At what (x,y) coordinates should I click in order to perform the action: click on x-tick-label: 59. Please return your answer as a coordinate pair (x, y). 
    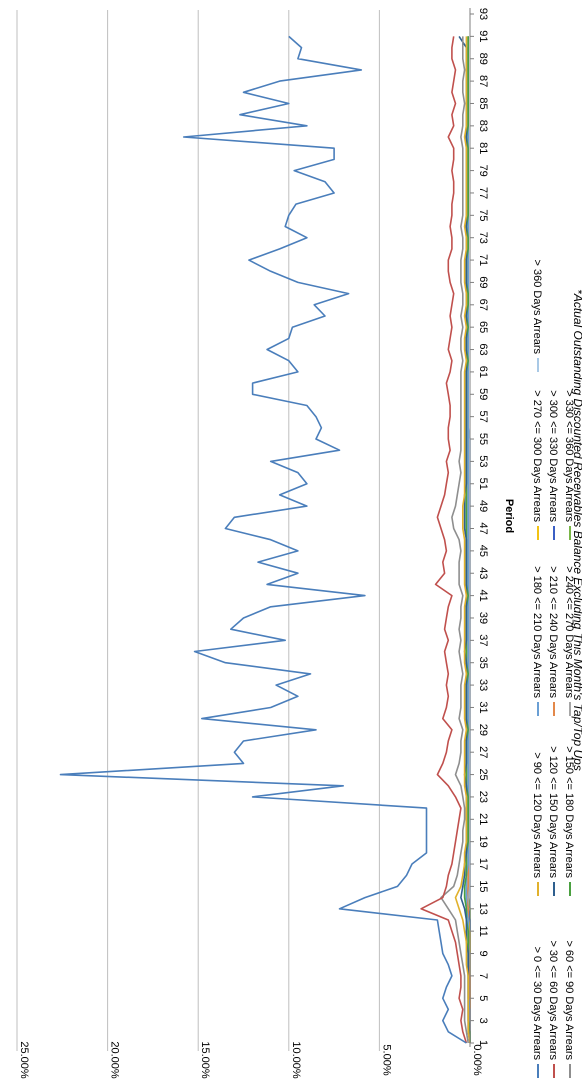
    Looking at the image, I should click on (483, 394).